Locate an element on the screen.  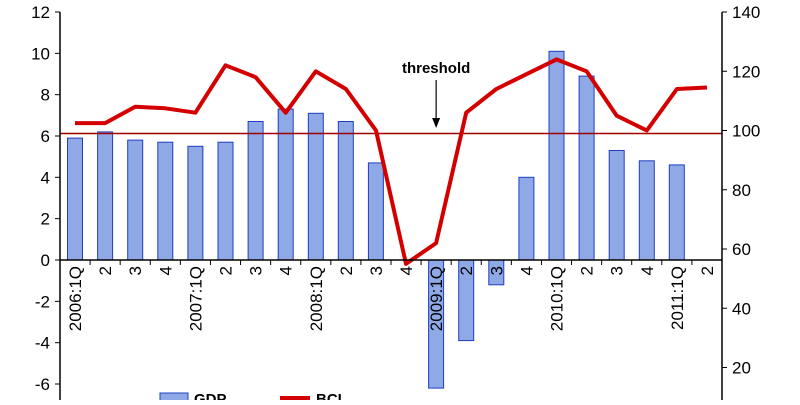
legend-bci-label: BCI is located at coordinates (329, 395).